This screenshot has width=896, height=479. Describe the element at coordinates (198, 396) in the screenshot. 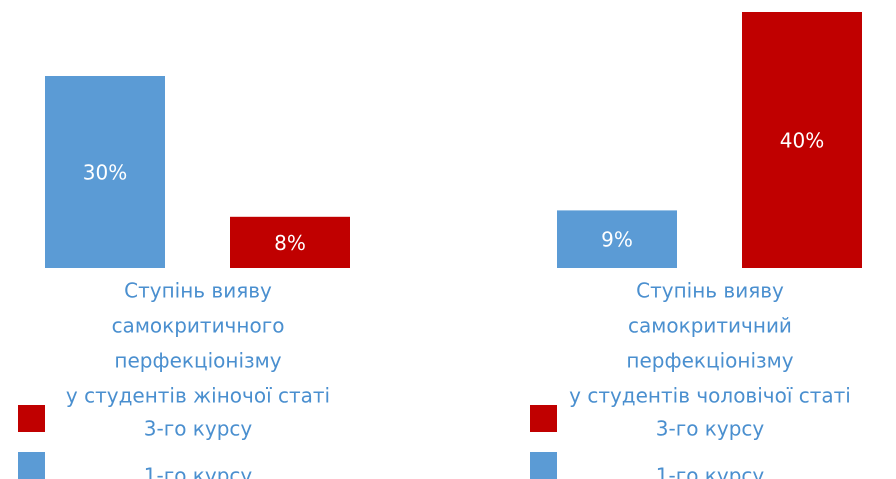

I see `category-label: у студентів жіночої статі` at that location.